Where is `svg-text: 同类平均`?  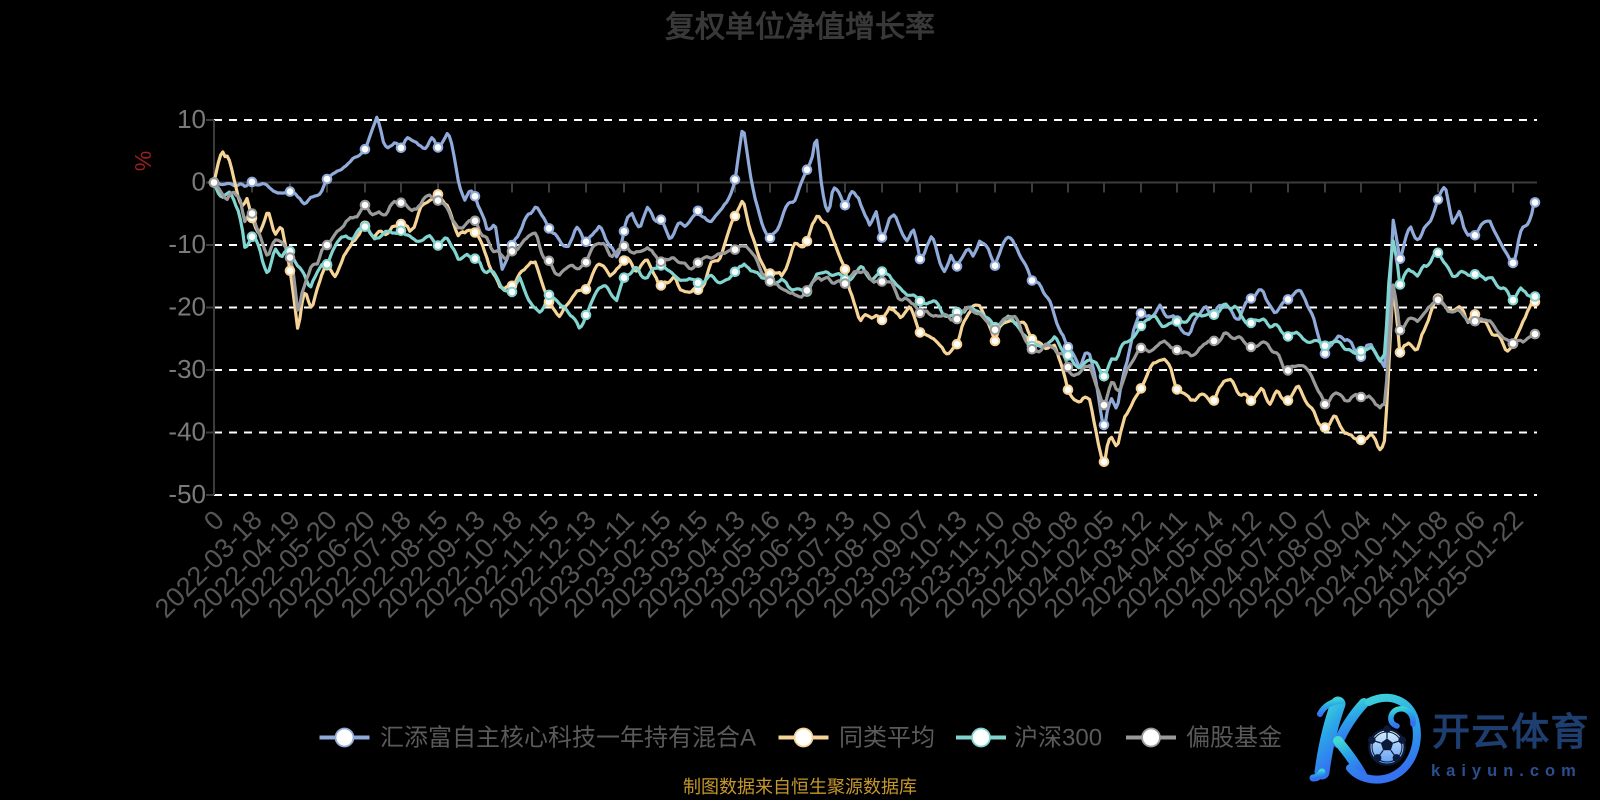
svg-text: 同类平均 is located at coordinates (887, 738).